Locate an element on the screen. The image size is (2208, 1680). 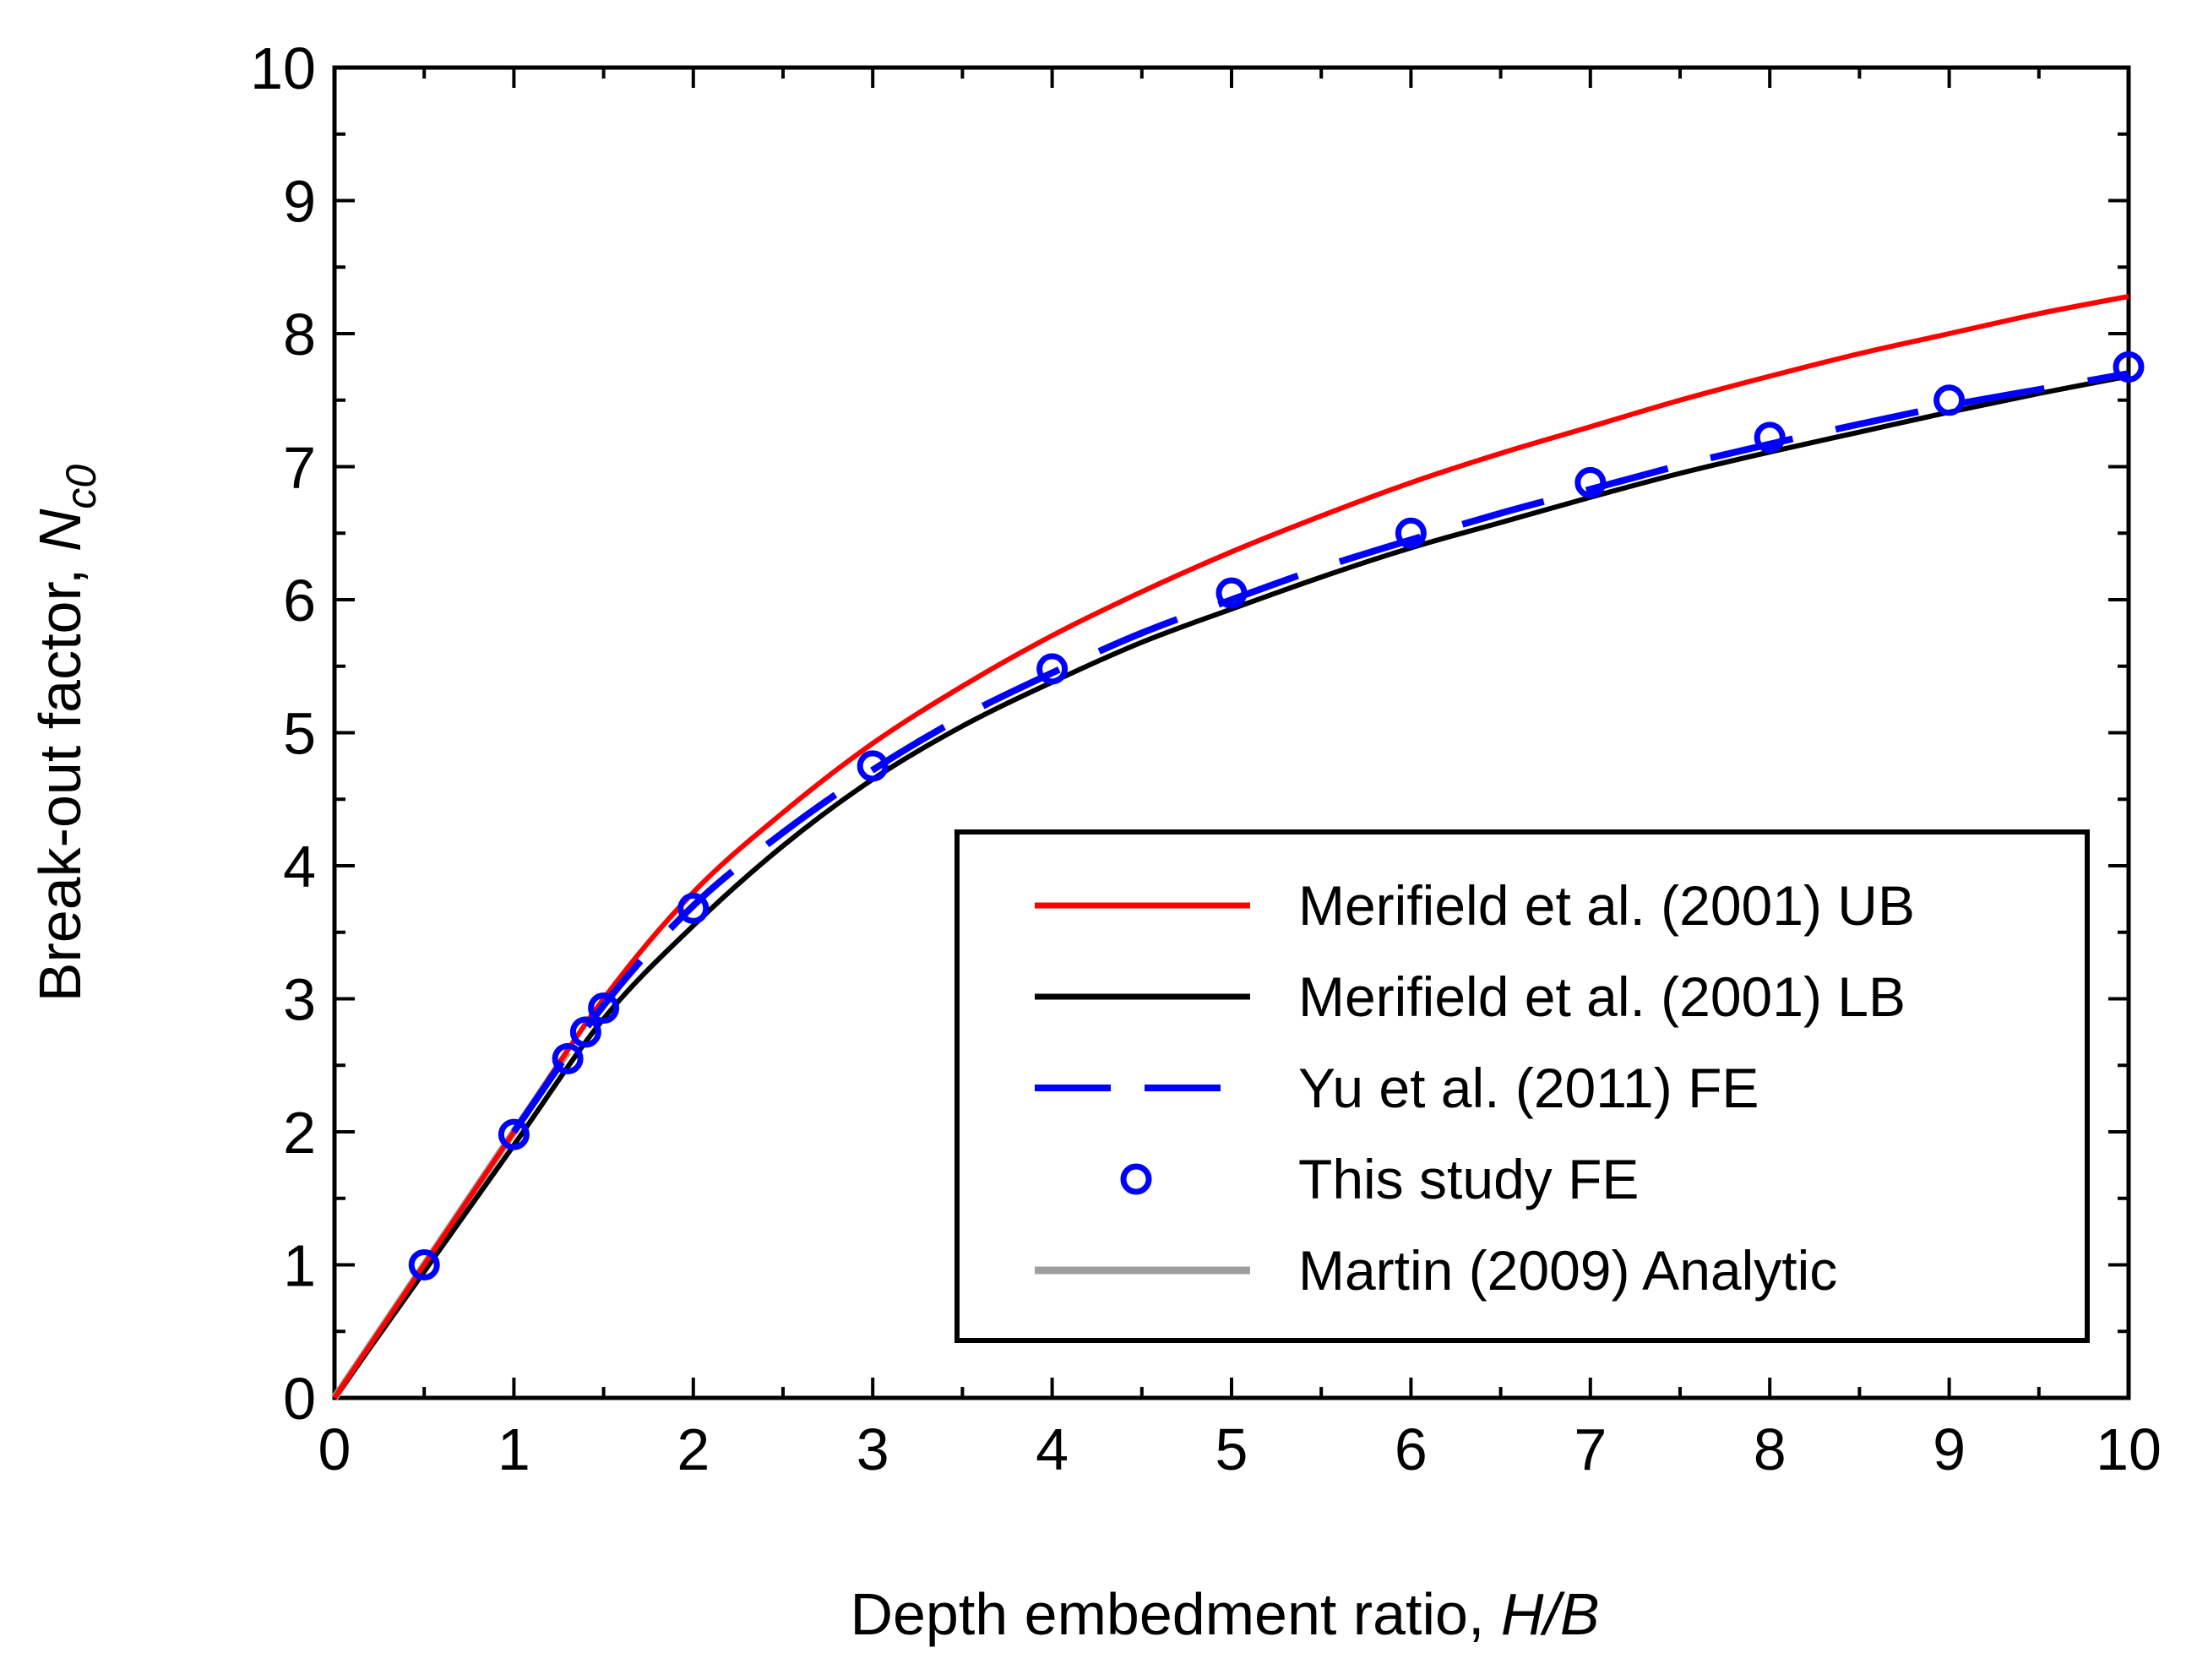
x-tick-label: 4 is located at coordinates (1052, 1449).